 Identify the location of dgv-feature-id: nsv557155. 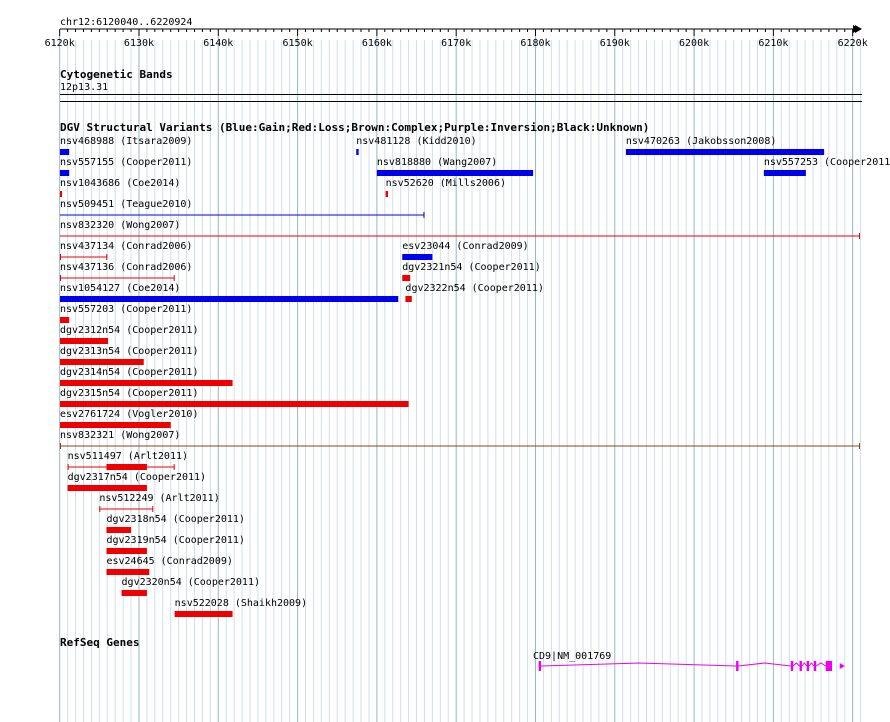
(87, 162).